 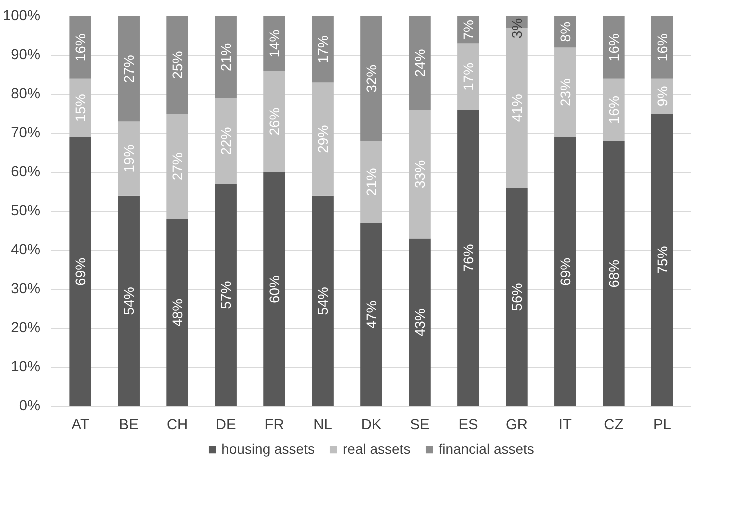 I want to click on y-tick-label: 70%, so click(x=26, y=134).